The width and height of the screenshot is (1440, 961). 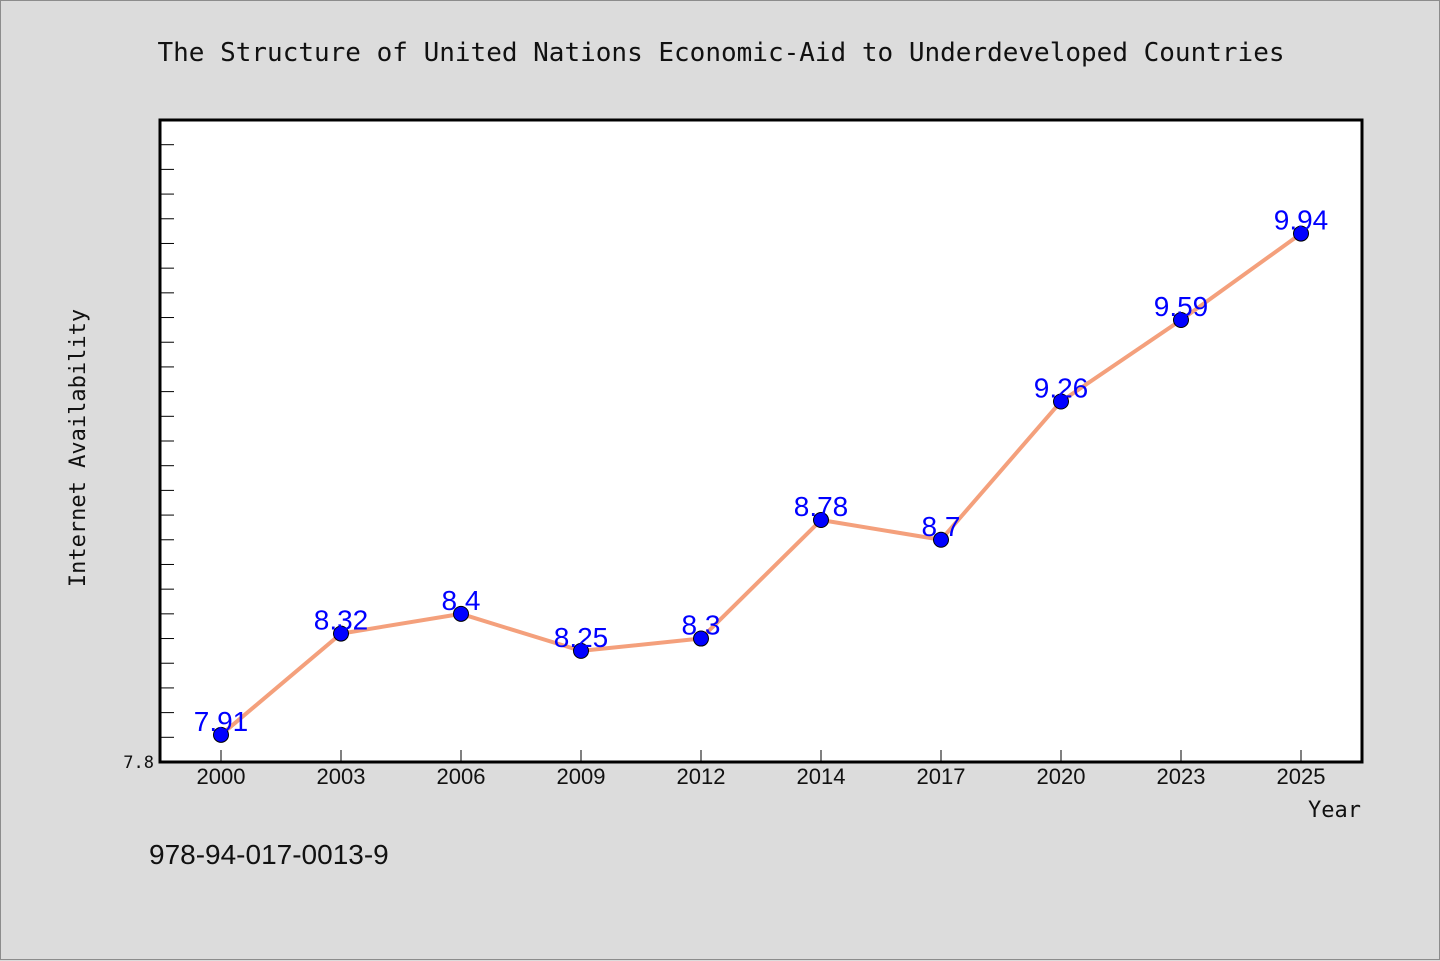 What do you see at coordinates (1181, 776) in the screenshot?
I see `x-tick-label: 2023` at bounding box center [1181, 776].